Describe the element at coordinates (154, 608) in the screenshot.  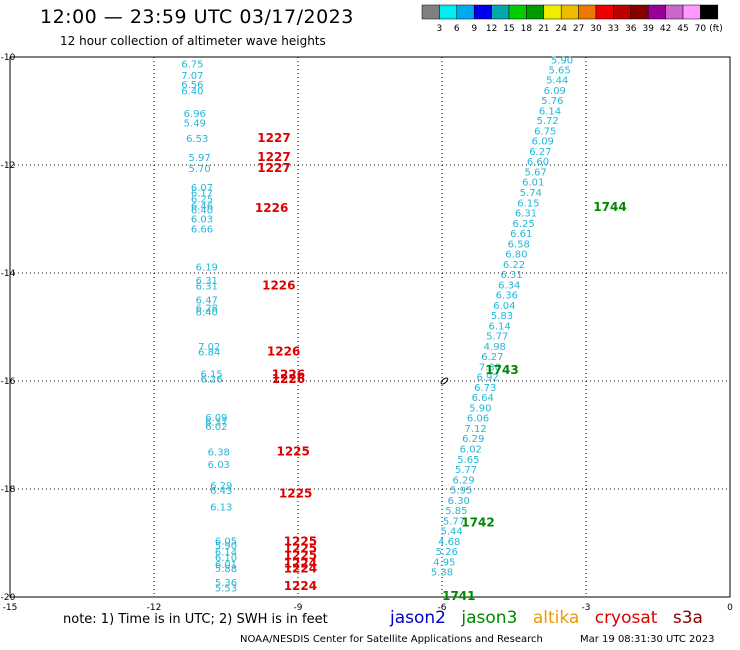
I see `x-tick-label: -12` at that location.